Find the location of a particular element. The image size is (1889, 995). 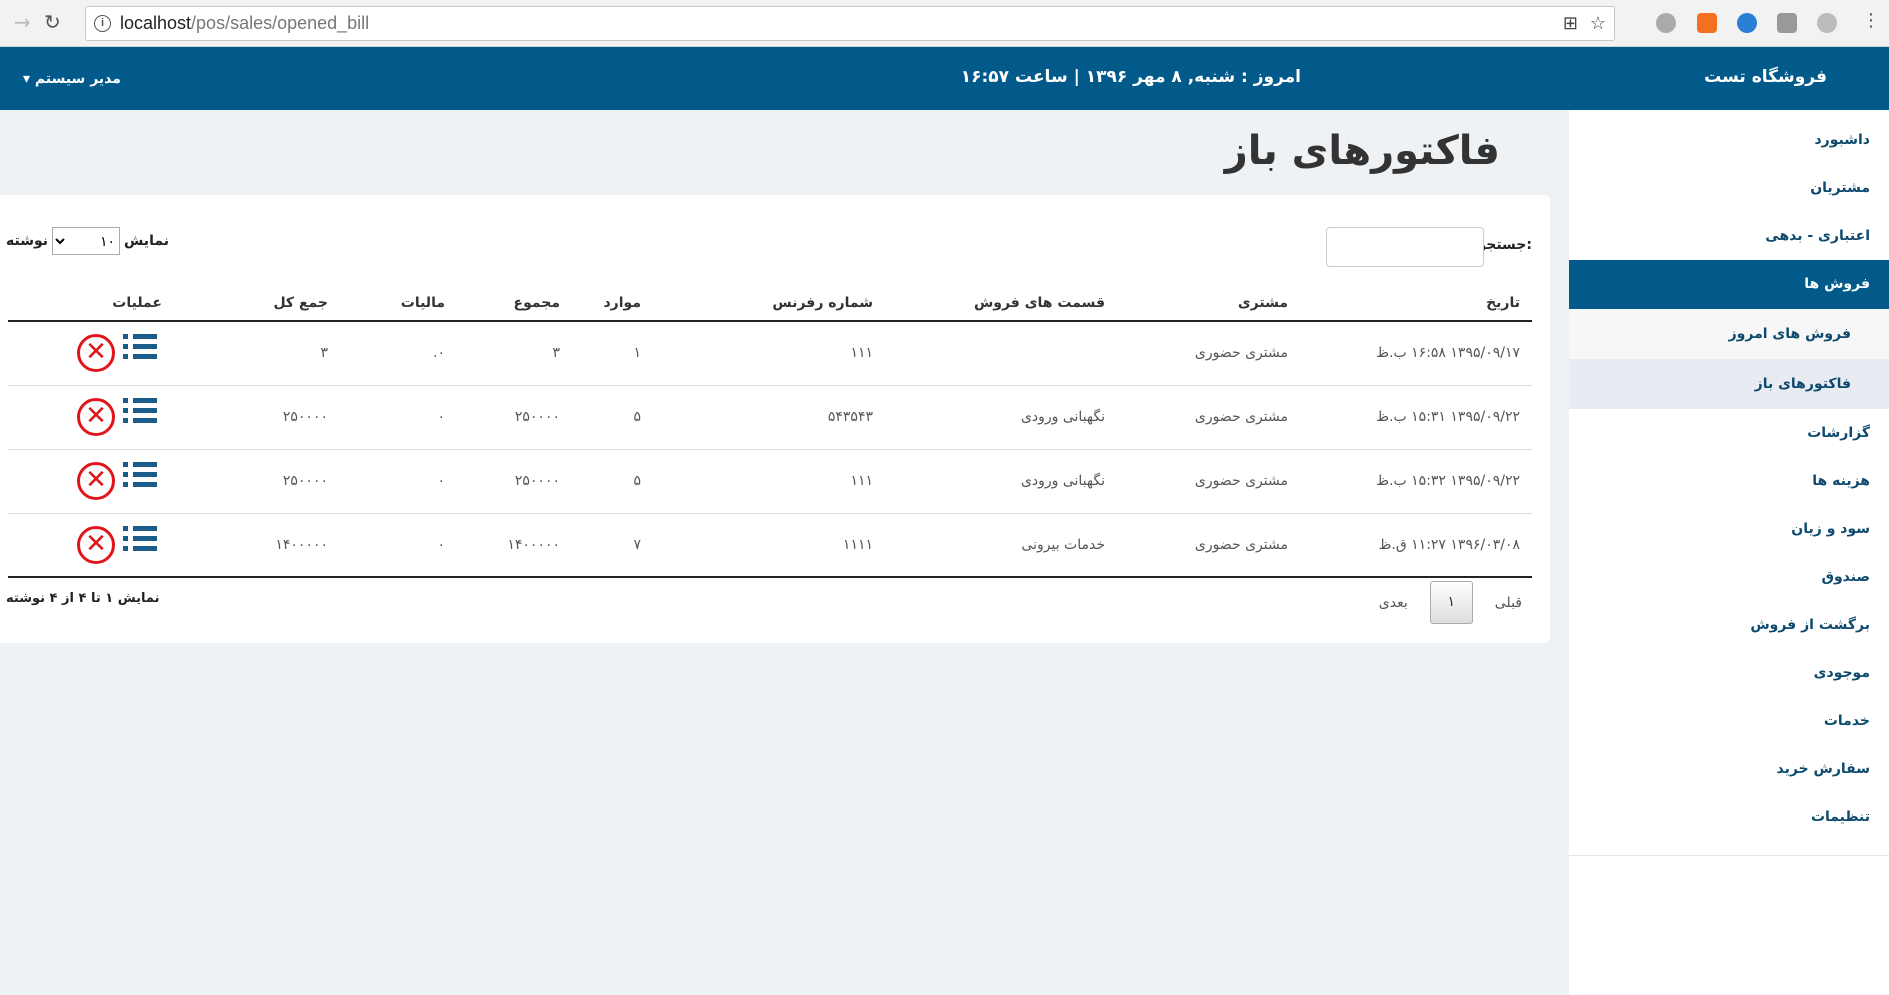

page-1-button: ۱ is located at coordinates (1451, 602).